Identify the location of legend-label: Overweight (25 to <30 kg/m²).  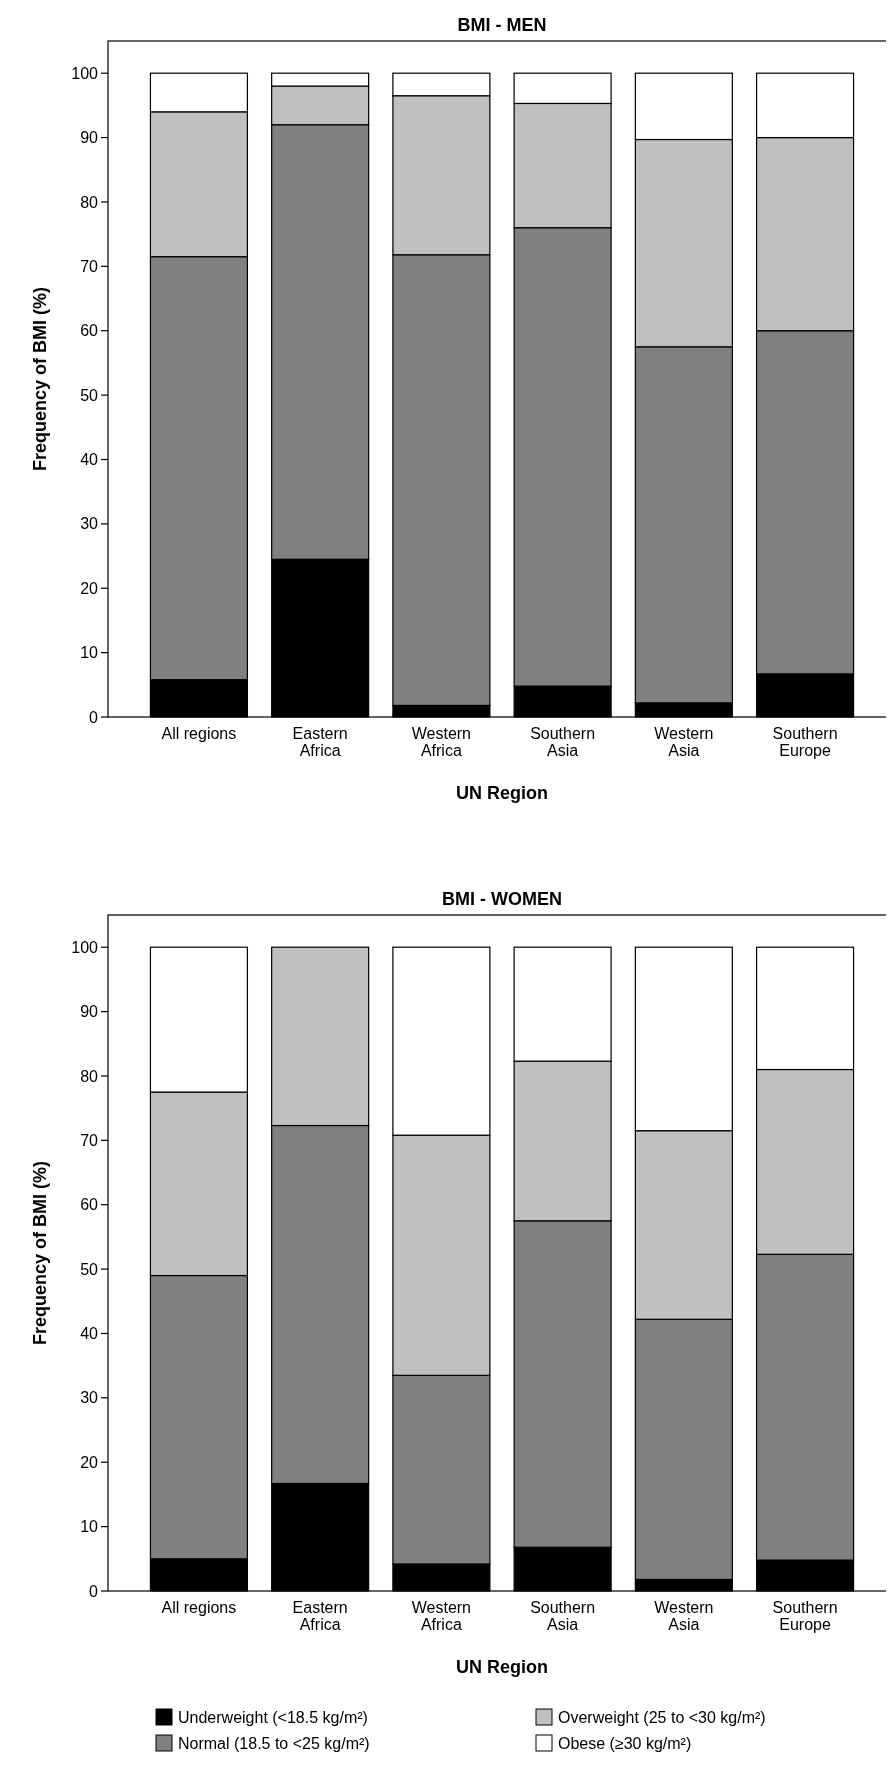
(662, 1717).